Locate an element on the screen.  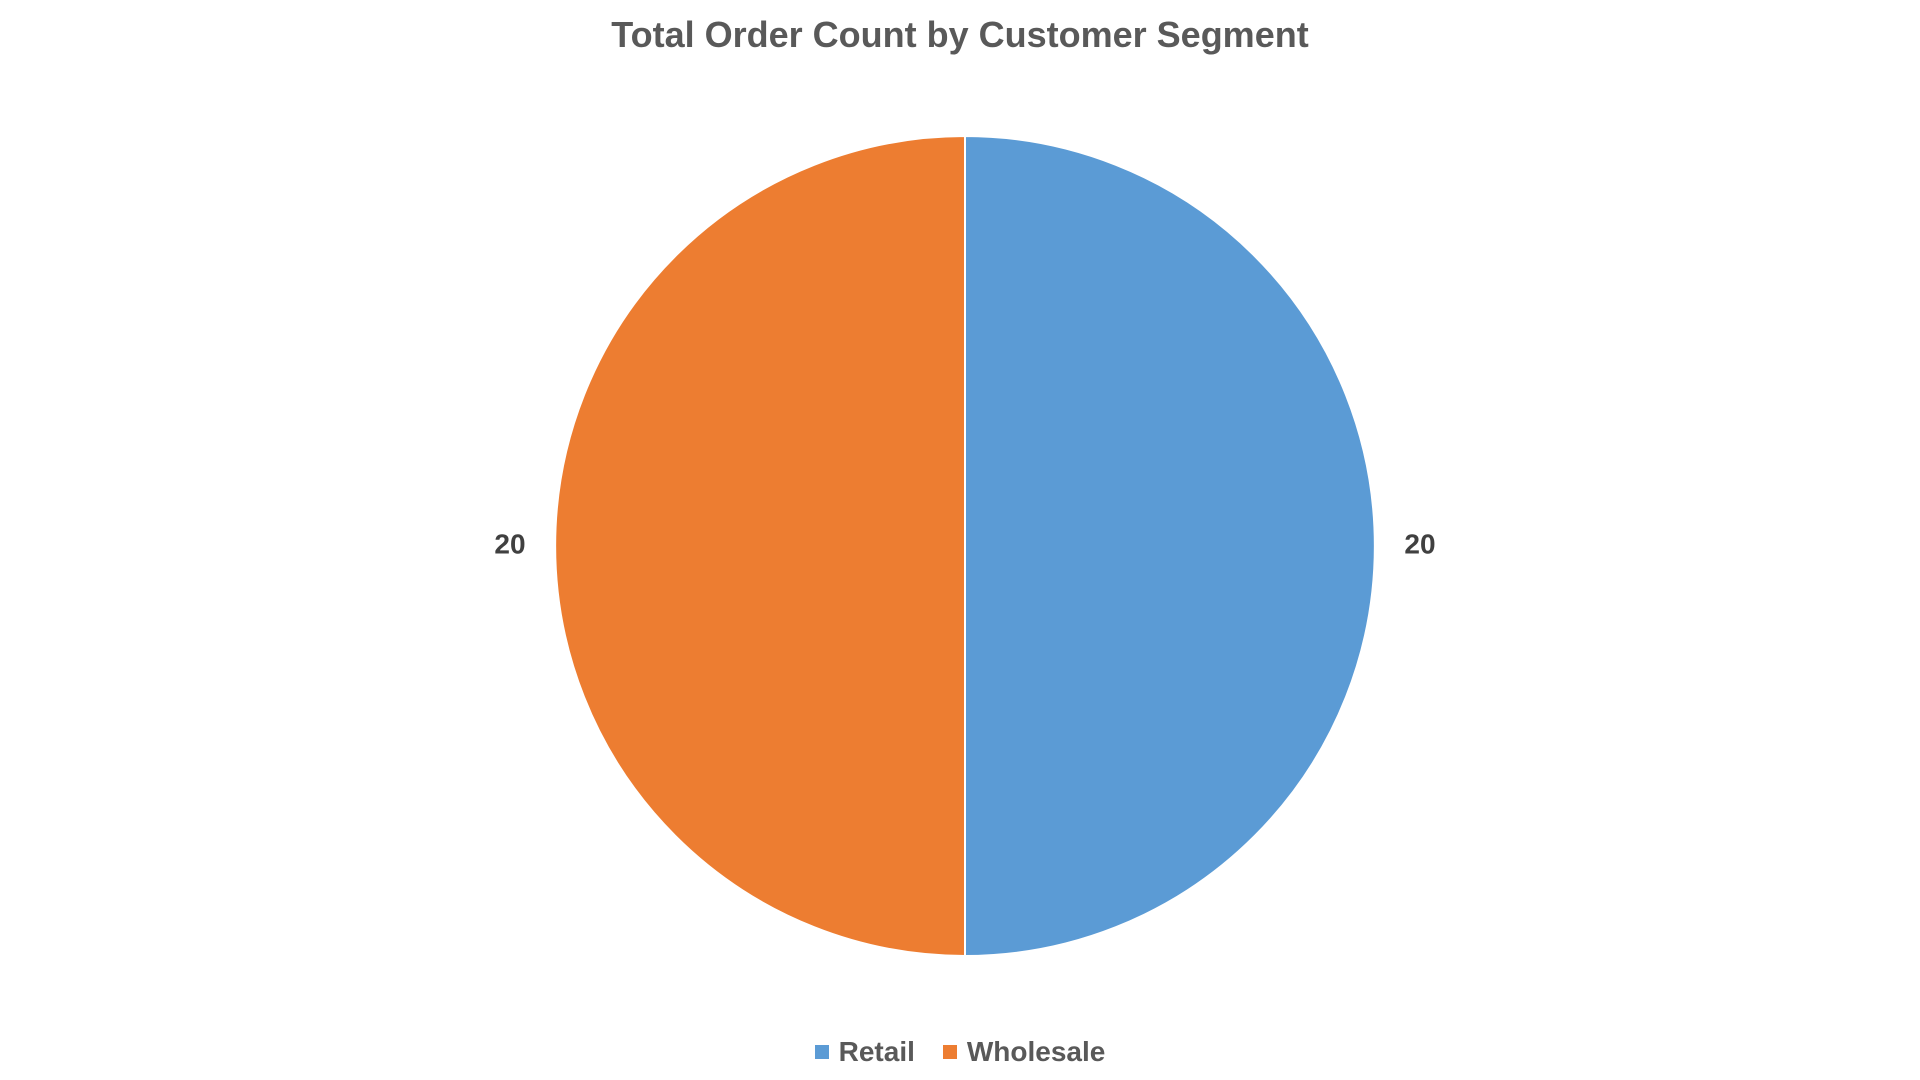
data-label-wholesale: 20 is located at coordinates (509, 543).